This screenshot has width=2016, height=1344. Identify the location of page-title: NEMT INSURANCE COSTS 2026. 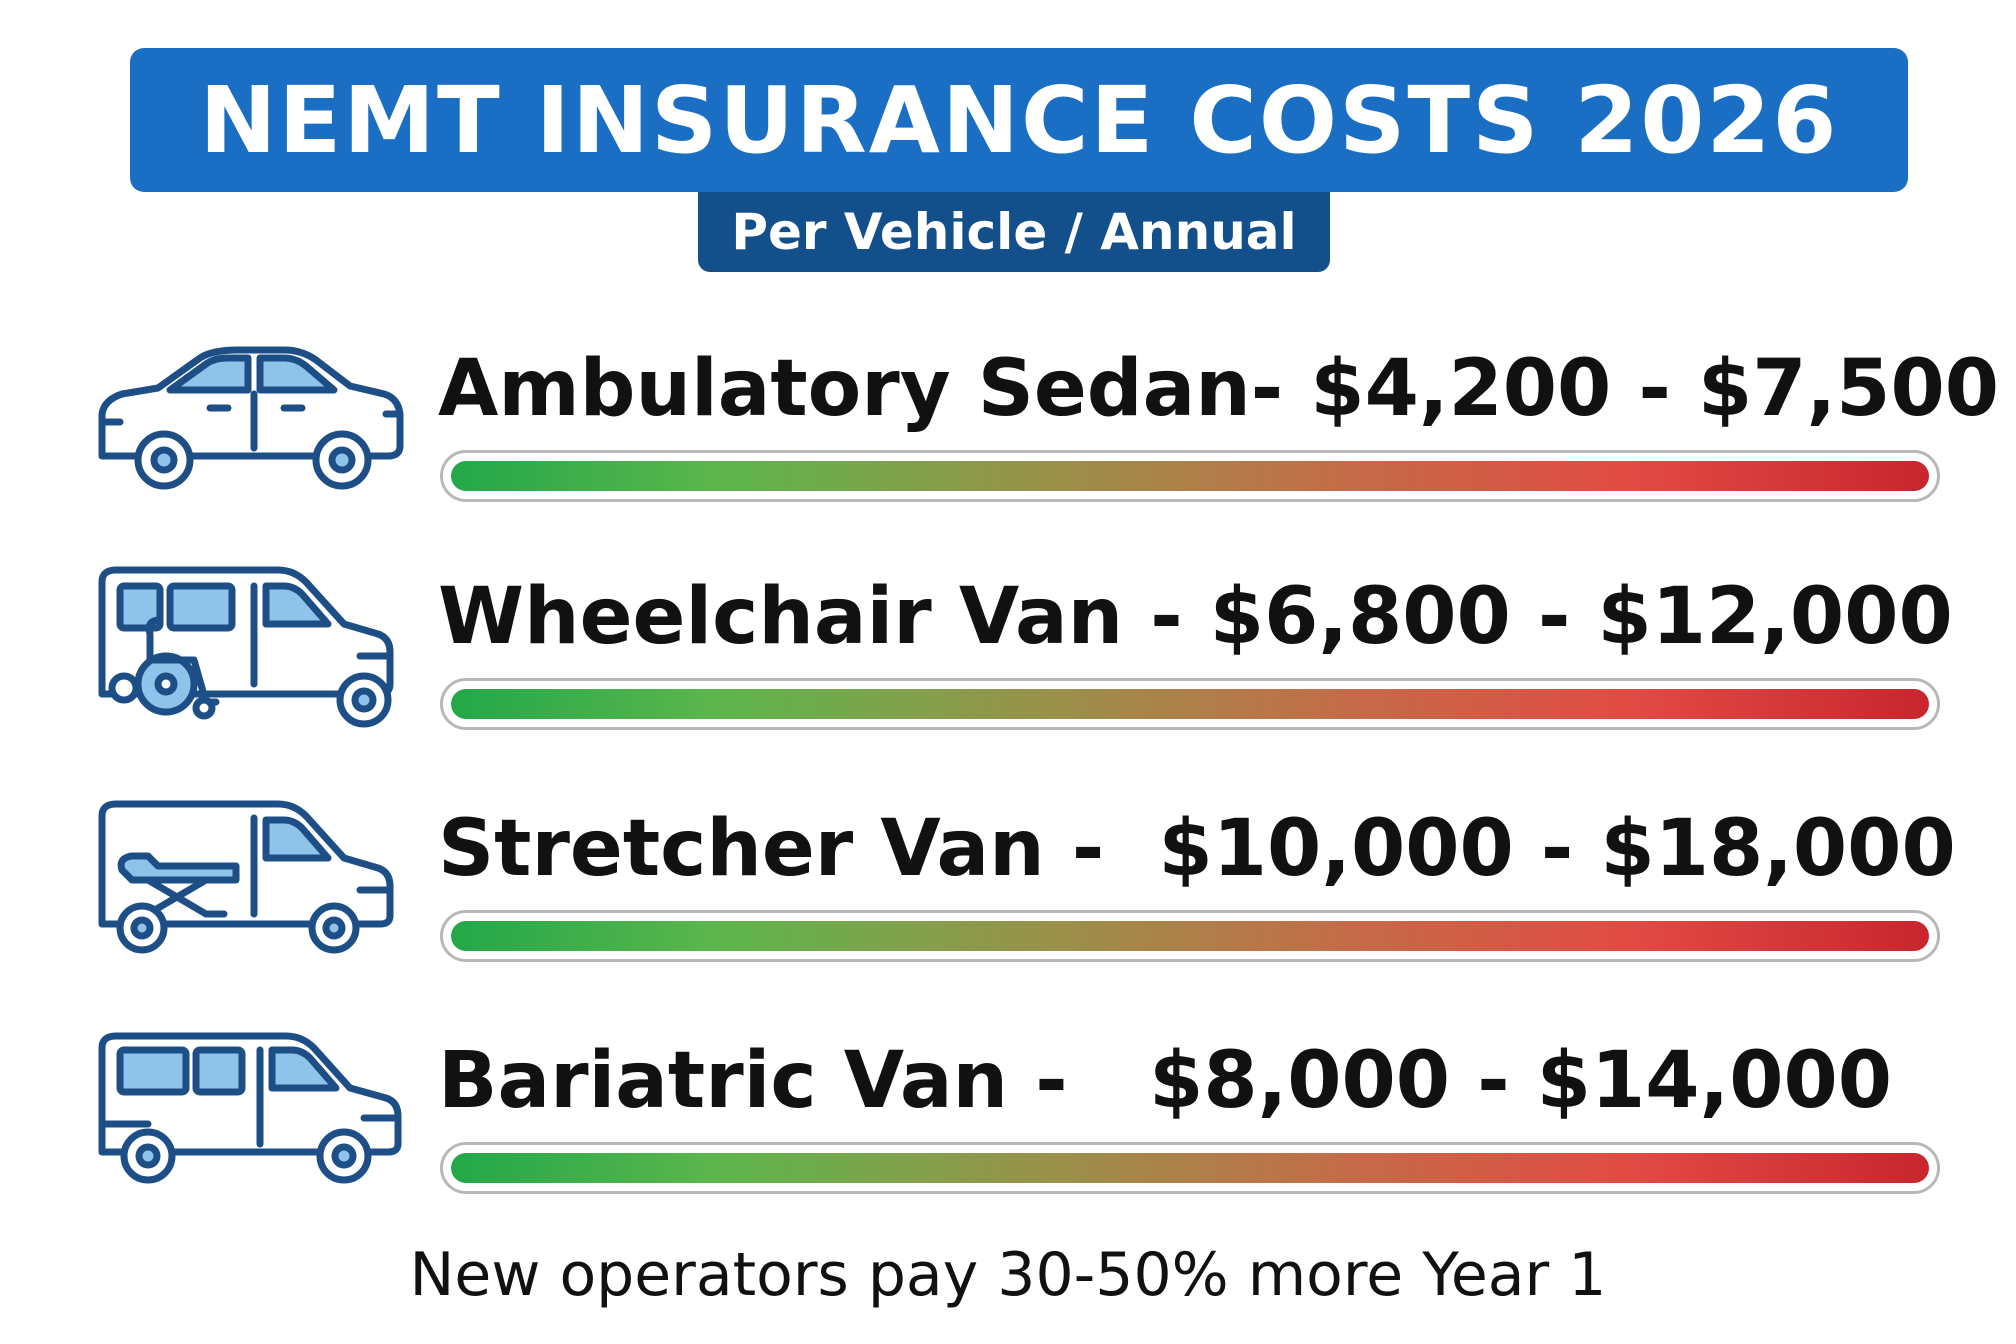
(1019, 120).